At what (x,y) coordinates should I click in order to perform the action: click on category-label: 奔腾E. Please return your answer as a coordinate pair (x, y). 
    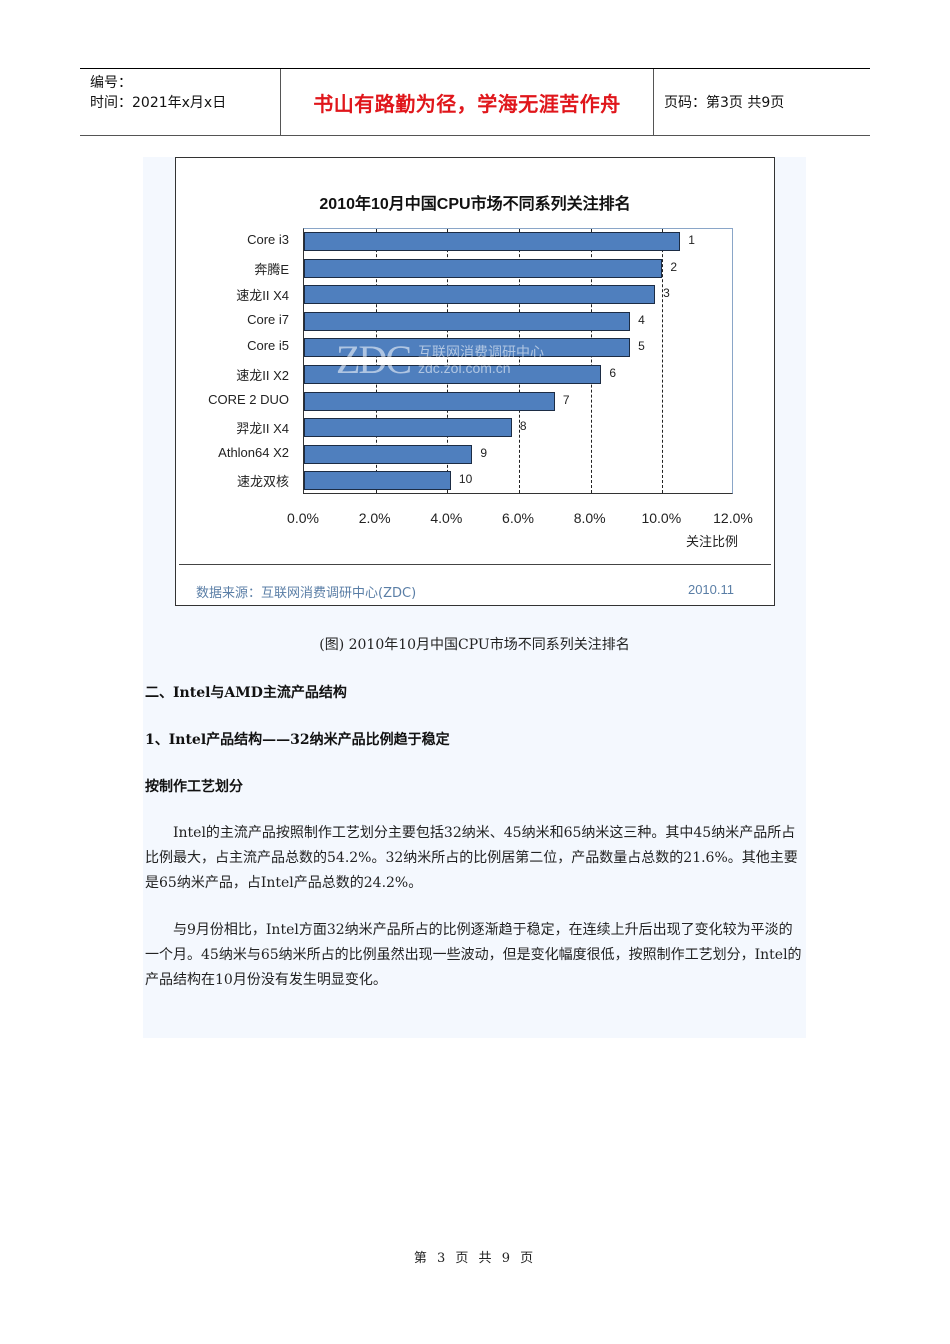
    Looking at the image, I should click on (271, 269).